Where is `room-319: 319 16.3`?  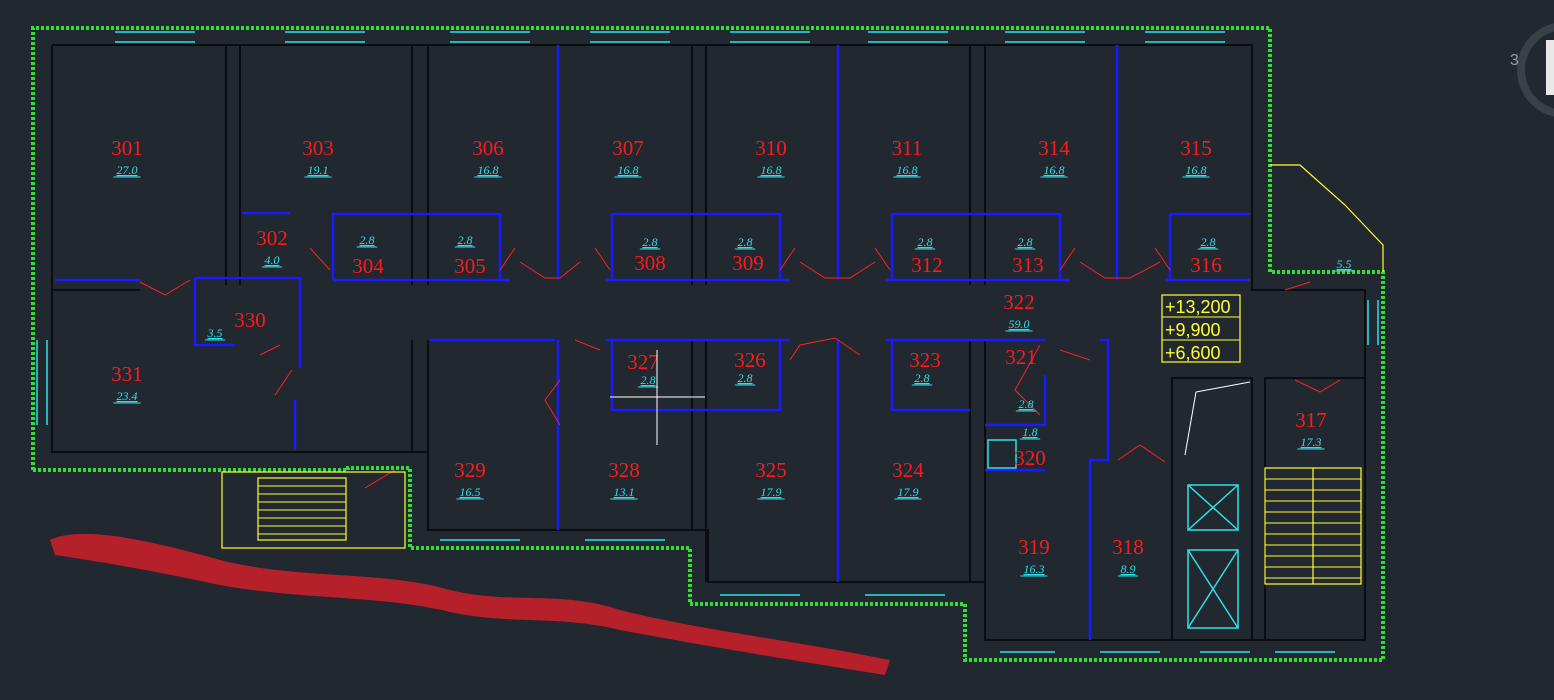
room-319: 319 16.3 is located at coordinates (1034, 556).